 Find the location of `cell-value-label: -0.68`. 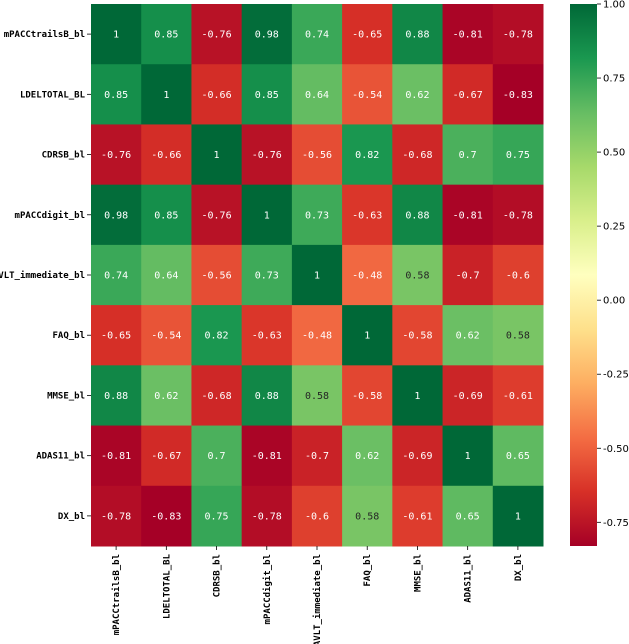

cell-value-label: -0.68 is located at coordinates (417, 155).